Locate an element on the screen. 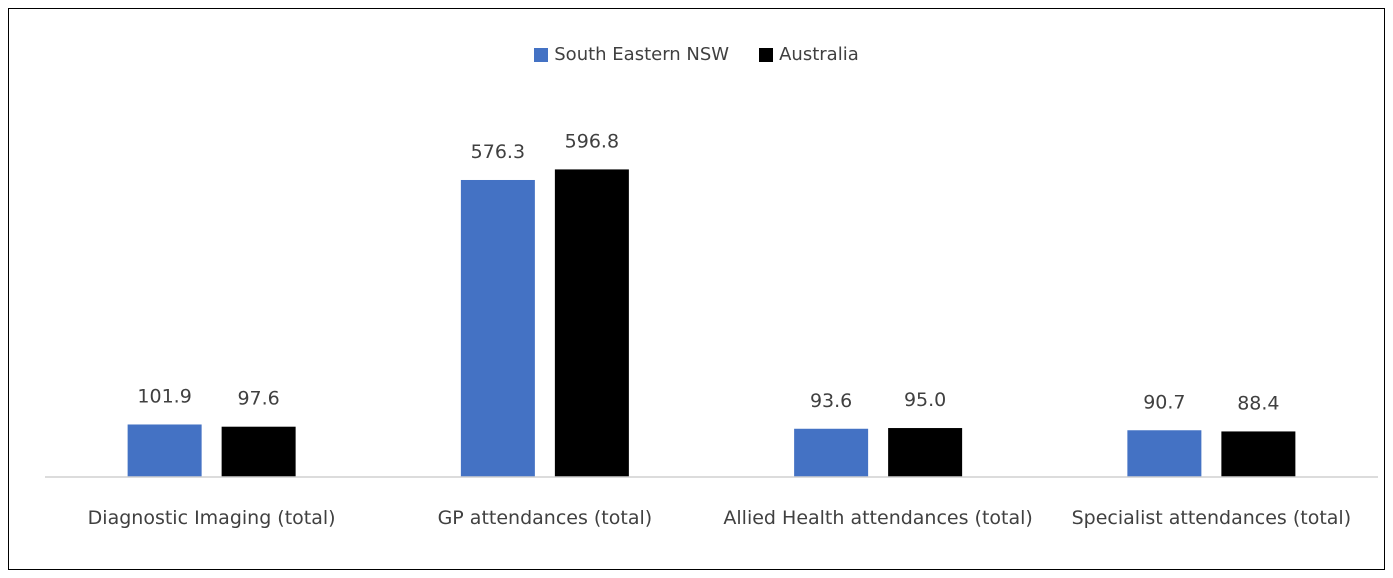  x-tick-label: Diagnostic Imaging (total) is located at coordinates (211, 518).